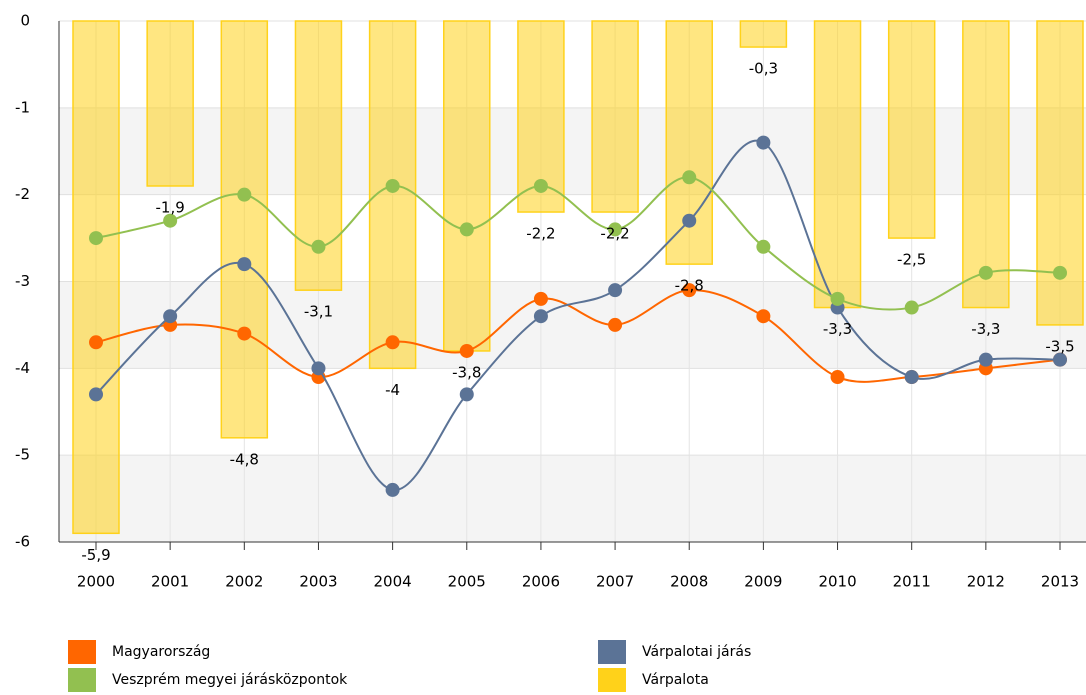  Describe the element at coordinates (986, 582) in the screenshot. I see `x-tick-label: 2012` at that location.